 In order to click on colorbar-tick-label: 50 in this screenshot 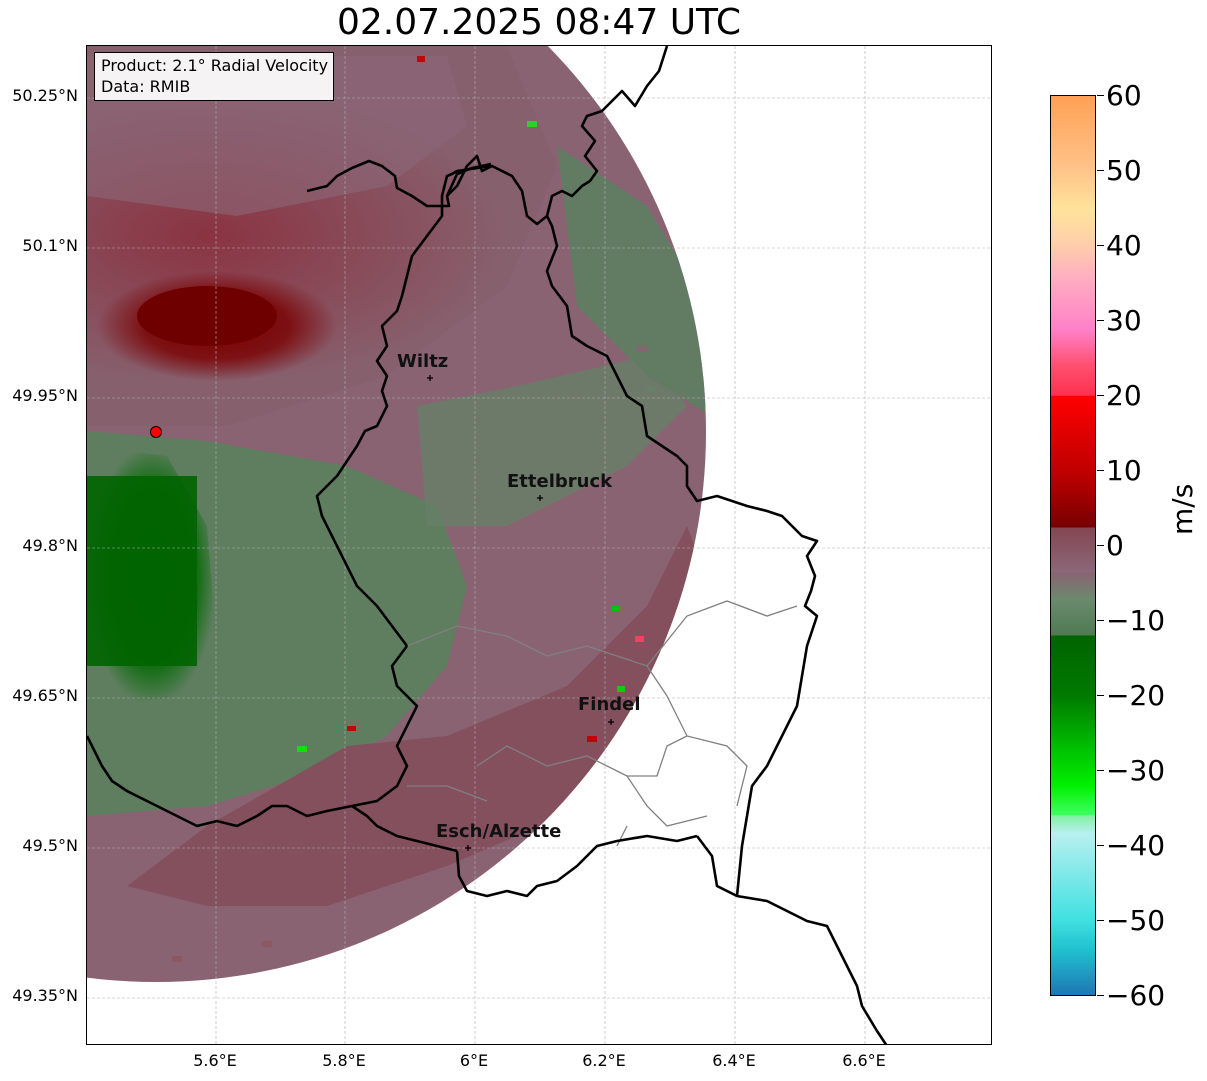, I will do `click(1124, 170)`.